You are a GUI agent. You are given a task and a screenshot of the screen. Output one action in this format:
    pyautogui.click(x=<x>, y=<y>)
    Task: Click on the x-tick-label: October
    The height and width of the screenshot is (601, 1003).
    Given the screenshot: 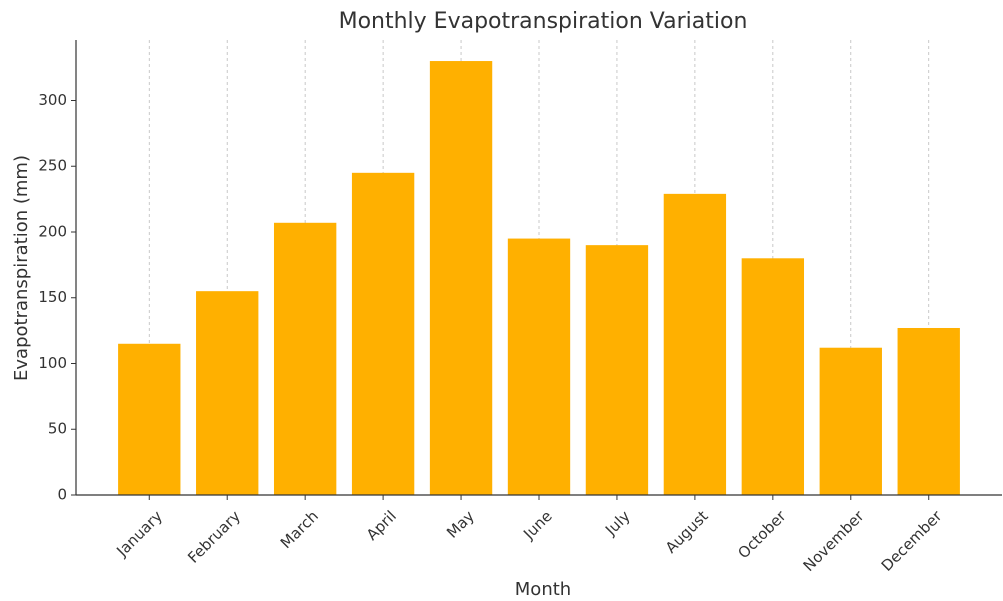 What is the action you would take?
    pyautogui.click(x=762, y=534)
    